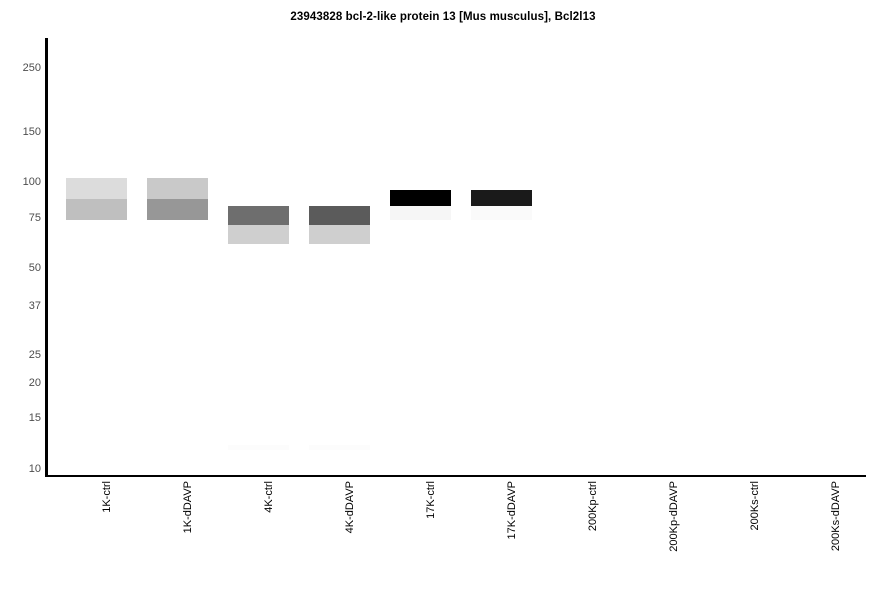 The image size is (886, 595). I want to click on x-axis-tick-label: 200Kp-ctrl, so click(592, 506).